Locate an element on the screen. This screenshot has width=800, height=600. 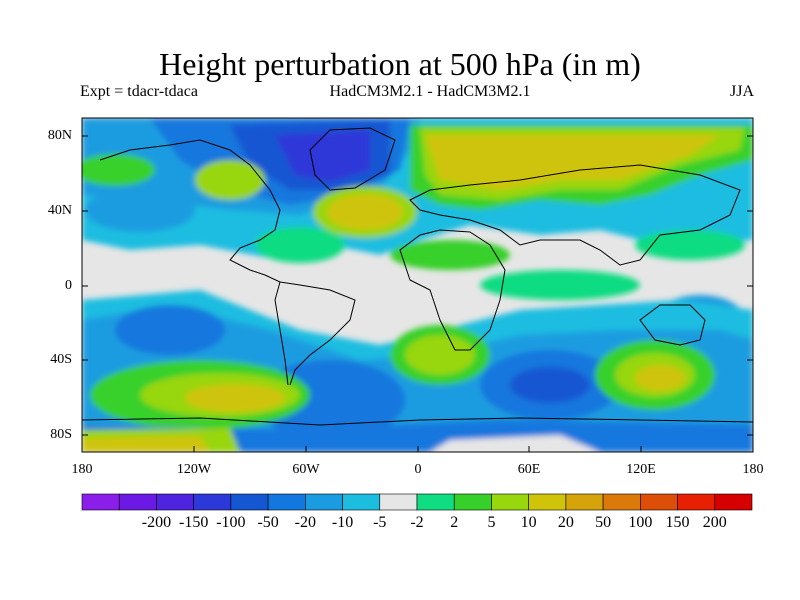
colorbar-label: -100 is located at coordinates (231, 522).